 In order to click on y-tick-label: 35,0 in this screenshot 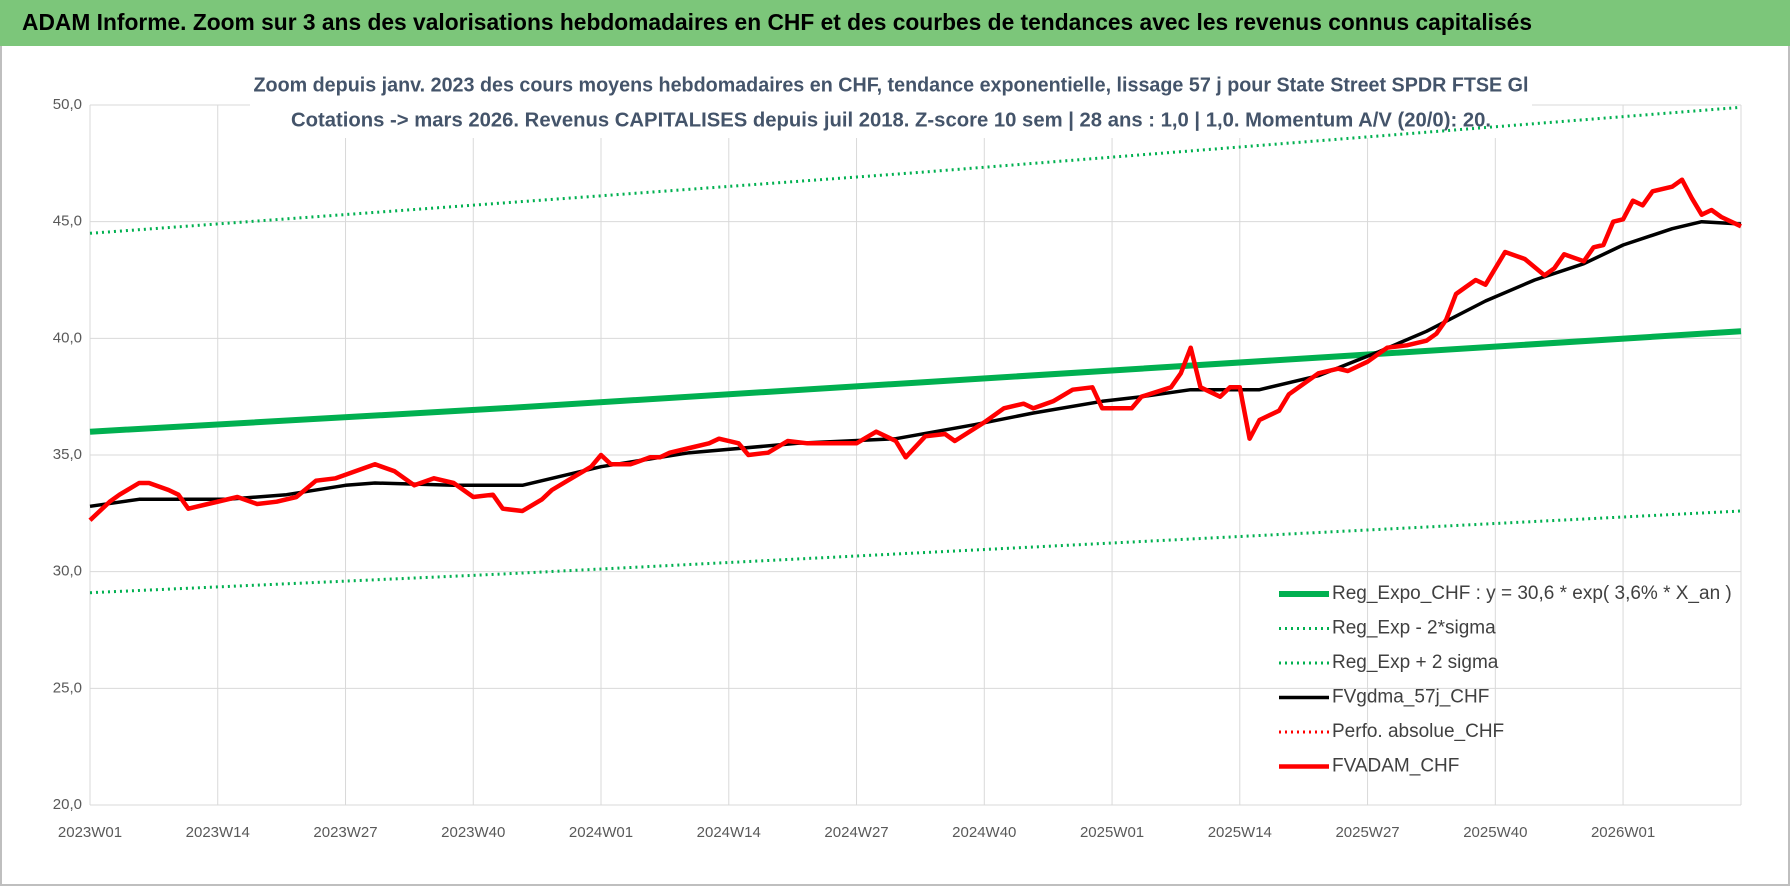, I will do `click(67, 454)`.